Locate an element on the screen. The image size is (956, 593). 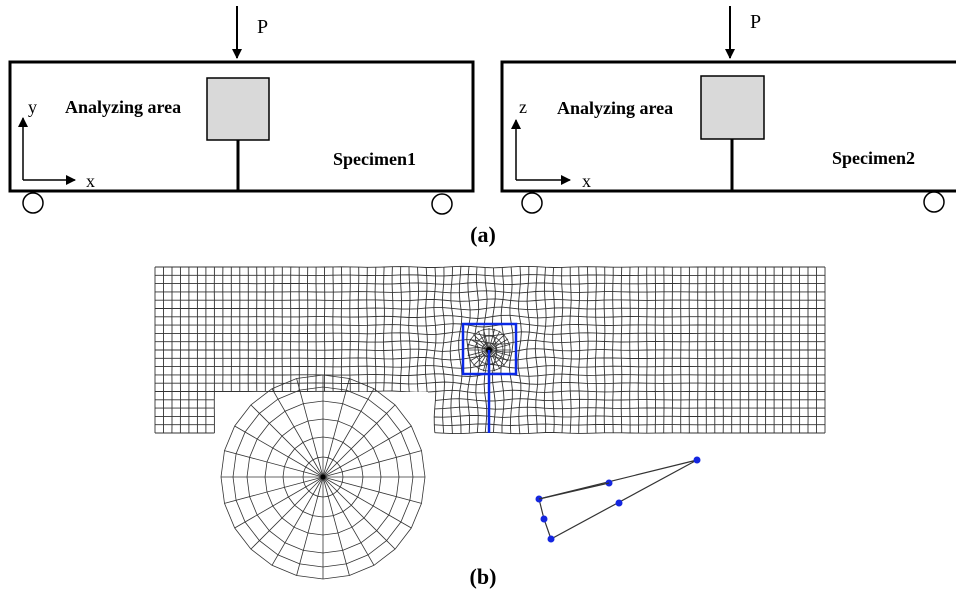
specimen2-right-support is located at coordinates (934, 202).